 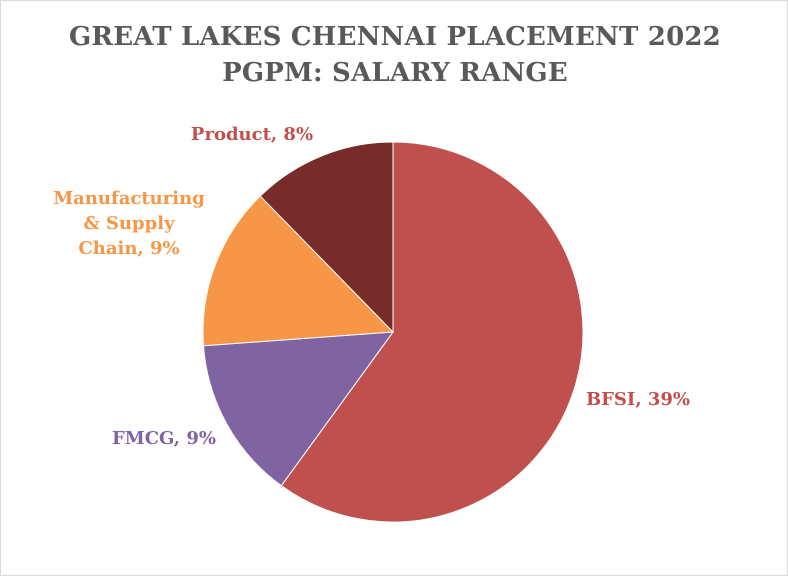 What do you see at coordinates (128, 248) in the screenshot?
I see `data-label-line: Chain, 9%` at bounding box center [128, 248].